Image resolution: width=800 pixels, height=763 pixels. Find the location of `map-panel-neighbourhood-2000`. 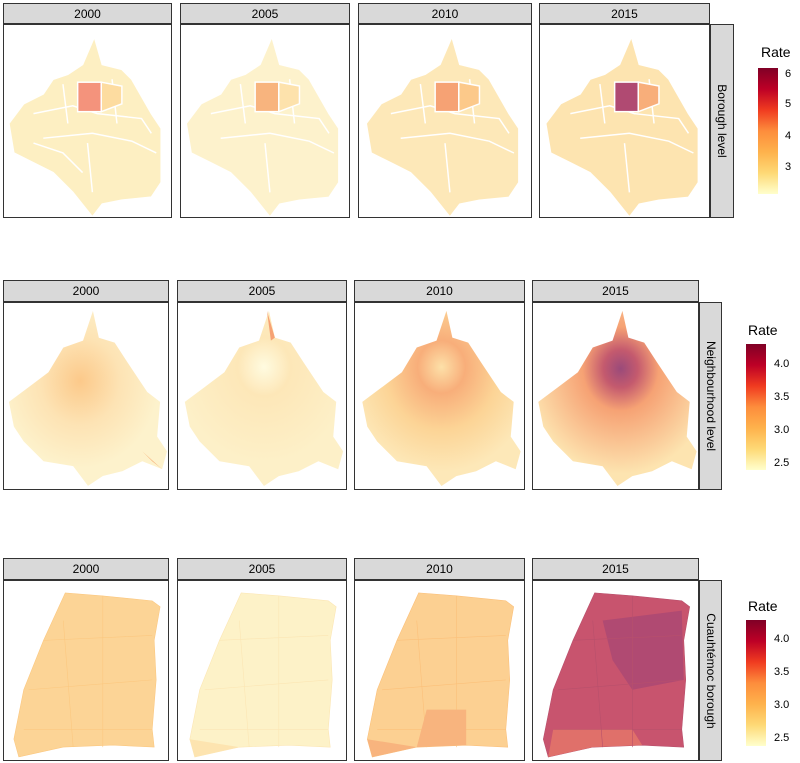

map-panel-neighbourhood-2000 is located at coordinates (86, 396).